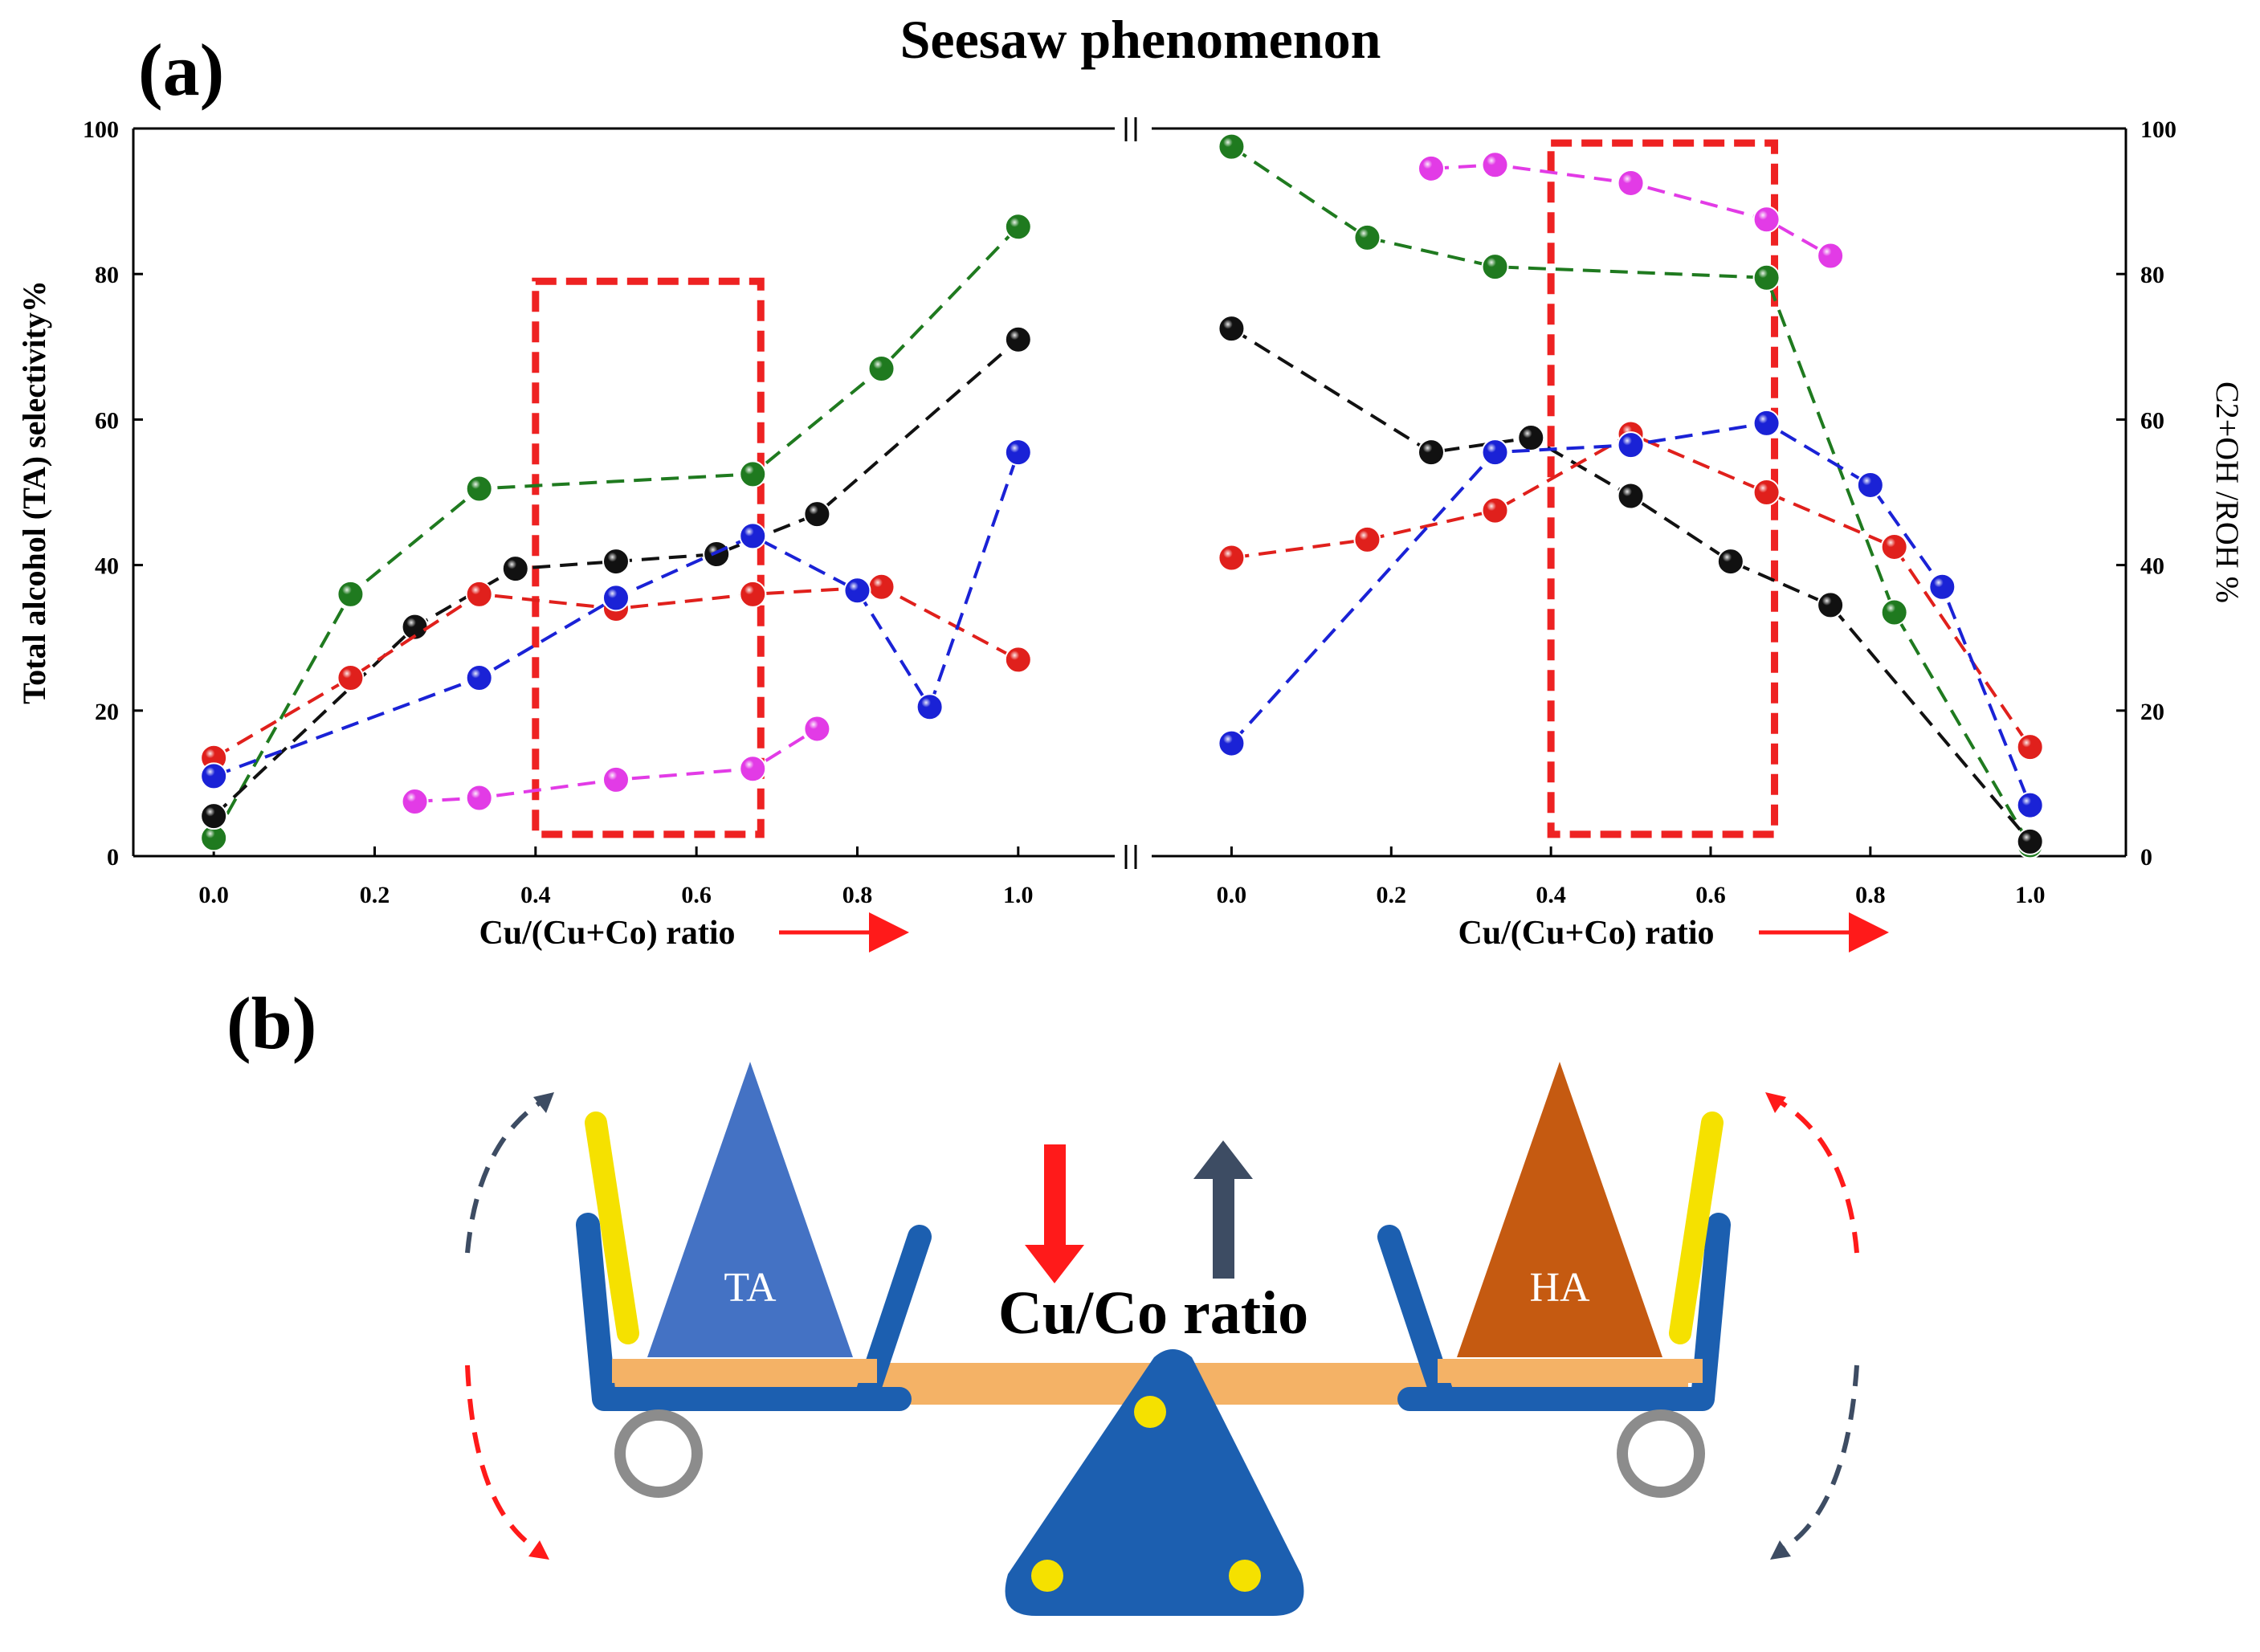 The image size is (2260, 1652). Describe the element at coordinates (107, 712) in the screenshot. I see `y-tick-label: 20` at that location.